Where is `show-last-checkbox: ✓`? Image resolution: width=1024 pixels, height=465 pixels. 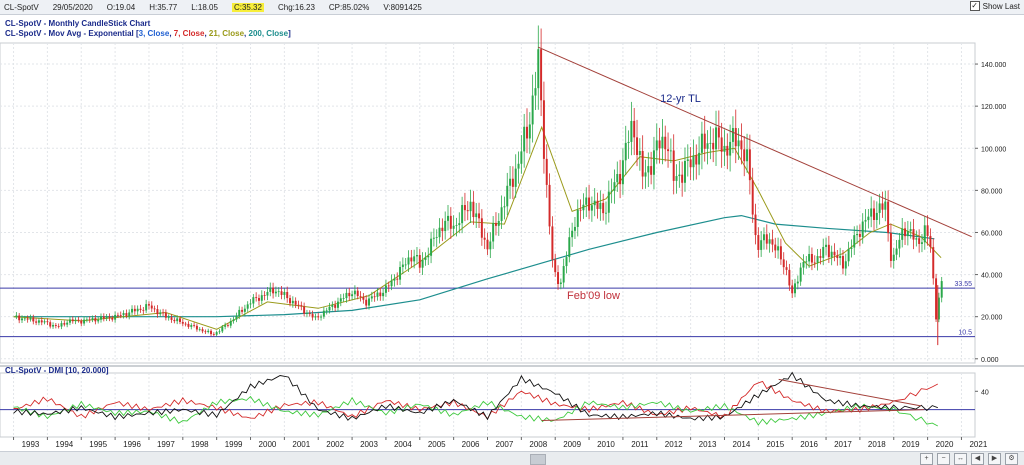 show-last-checkbox: ✓ is located at coordinates (974, 6).